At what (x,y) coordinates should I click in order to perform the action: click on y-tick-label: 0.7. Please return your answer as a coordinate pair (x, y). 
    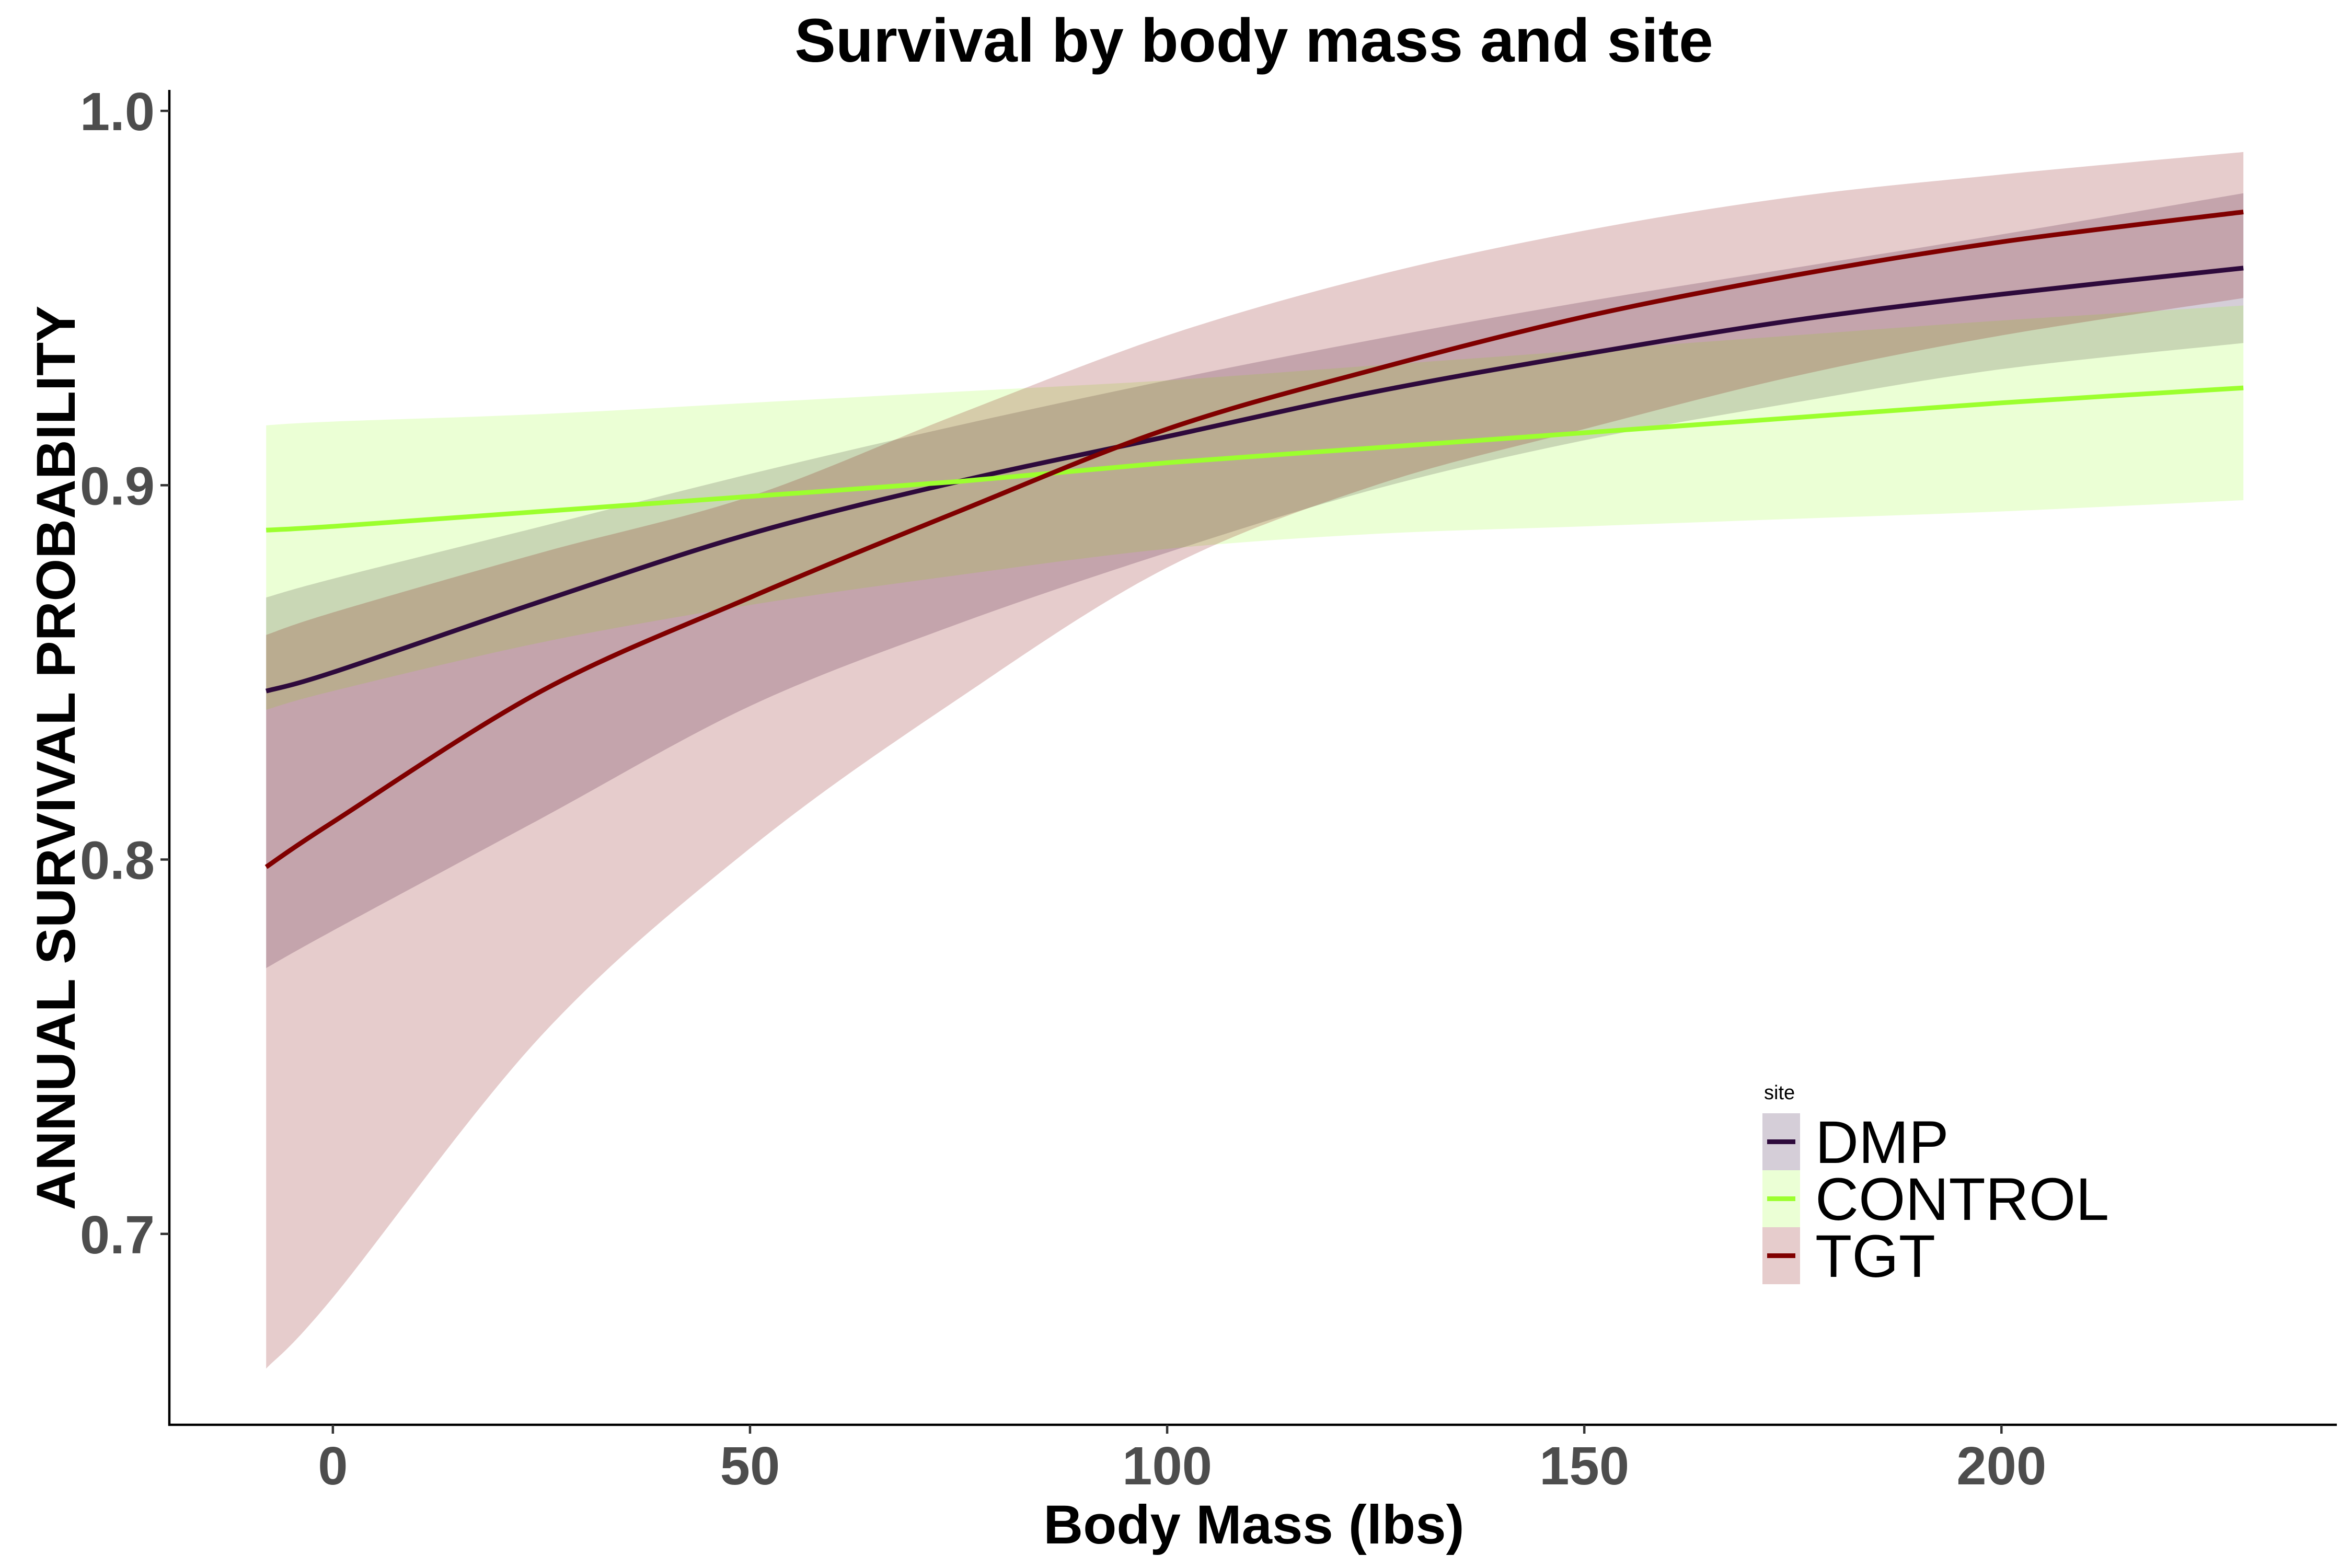
    Looking at the image, I should click on (117, 1235).